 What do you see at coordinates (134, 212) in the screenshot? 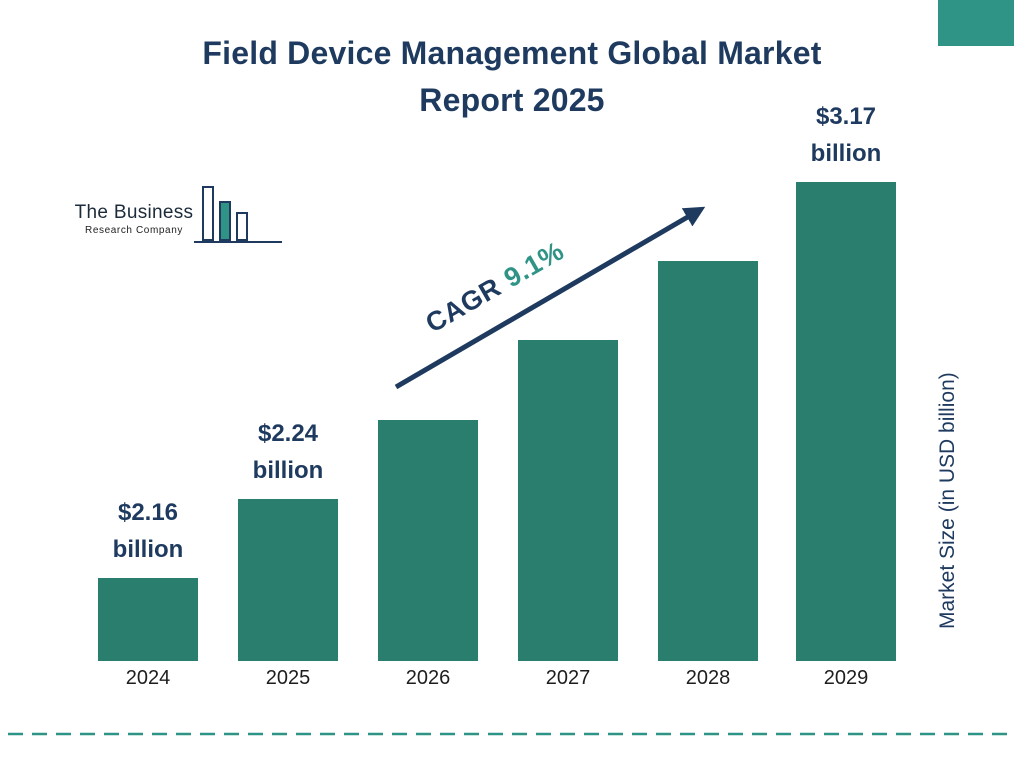
I see `logo-text-line1: The Business` at bounding box center [134, 212].